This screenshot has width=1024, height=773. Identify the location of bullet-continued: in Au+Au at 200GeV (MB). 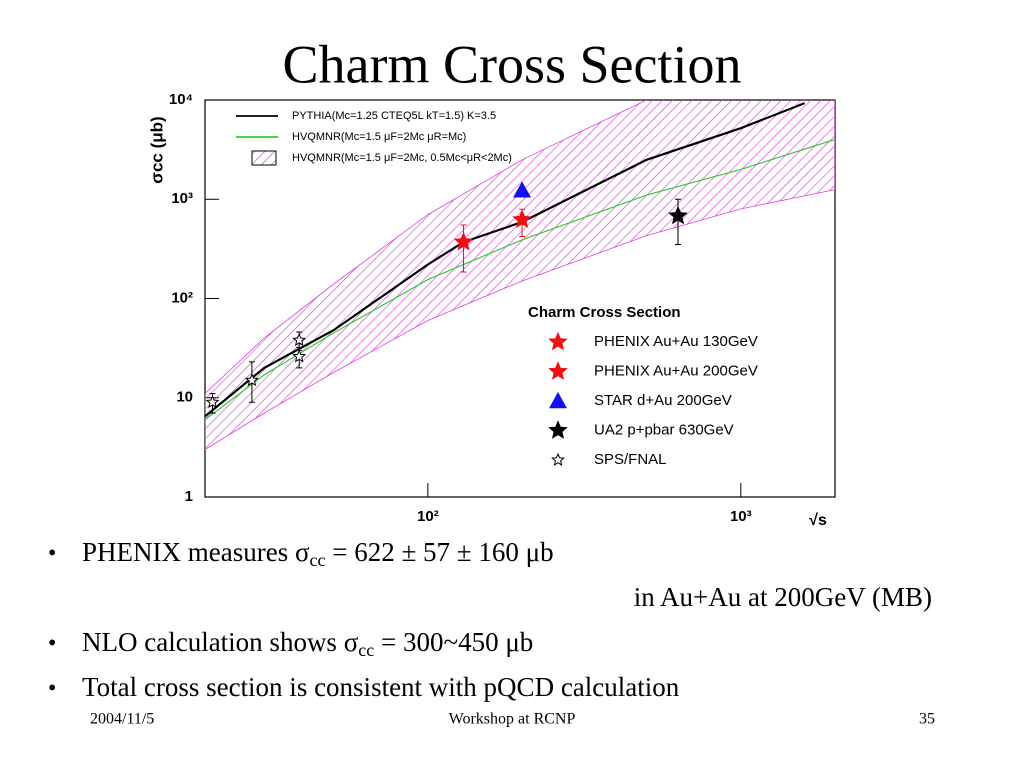
(783, 597).